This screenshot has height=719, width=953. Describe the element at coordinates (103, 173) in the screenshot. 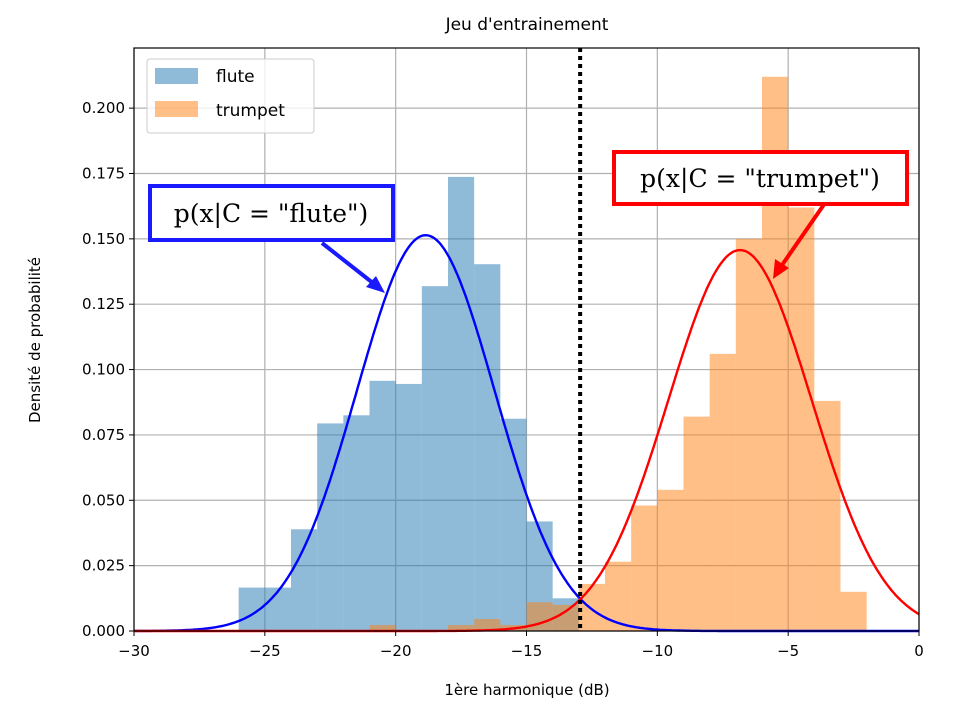

I see `y-tick-label: 0.175` at that location.